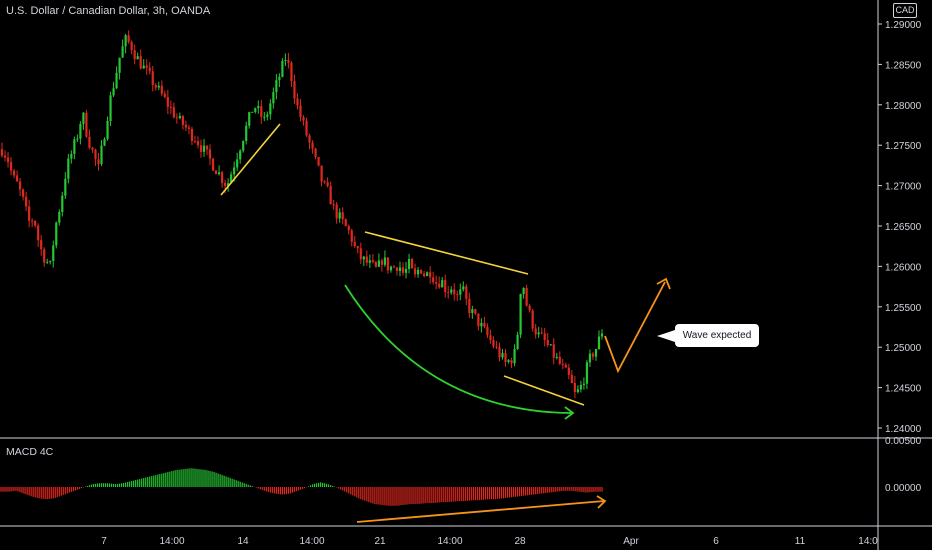  What do you see at coordinates (903, 146) in the screenshot?
I see `price-tick-label: 1.27500` at bounding box center [903, 146].